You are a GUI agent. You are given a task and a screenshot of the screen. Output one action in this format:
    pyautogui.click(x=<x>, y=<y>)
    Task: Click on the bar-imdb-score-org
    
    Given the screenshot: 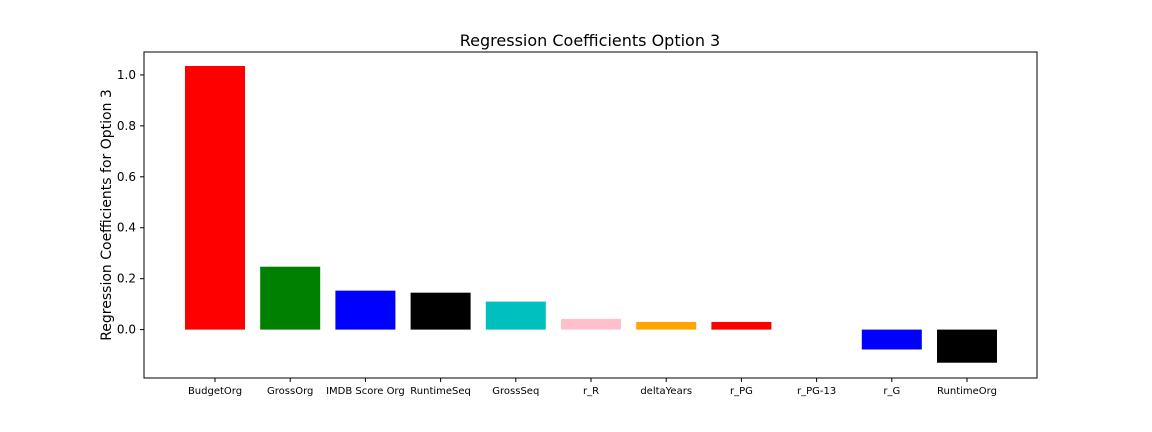 What is the action you would take?
    pyautogui.click(x=365, y=310)
    